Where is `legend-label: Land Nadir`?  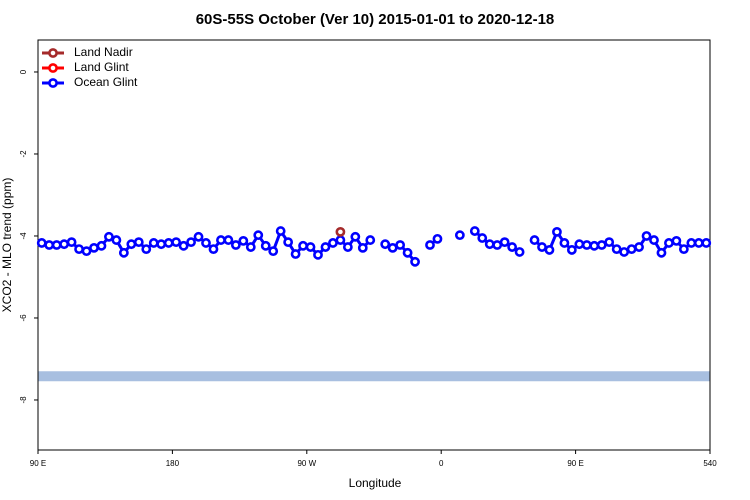 legend-label: Land Nadir is located at coordinates (103, 52).